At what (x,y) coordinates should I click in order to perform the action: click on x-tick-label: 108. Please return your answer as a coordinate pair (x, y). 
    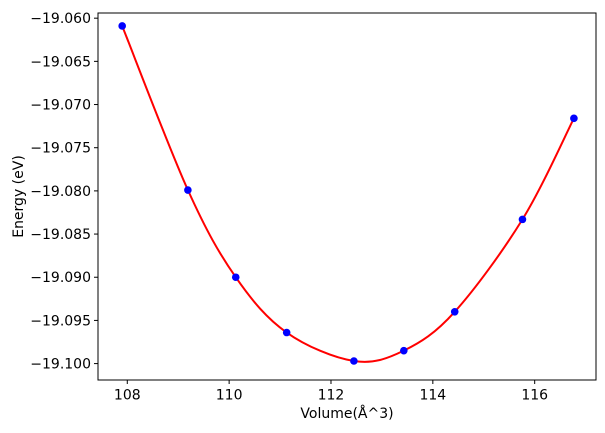
    Looking at the image, I should click on (127, 396).